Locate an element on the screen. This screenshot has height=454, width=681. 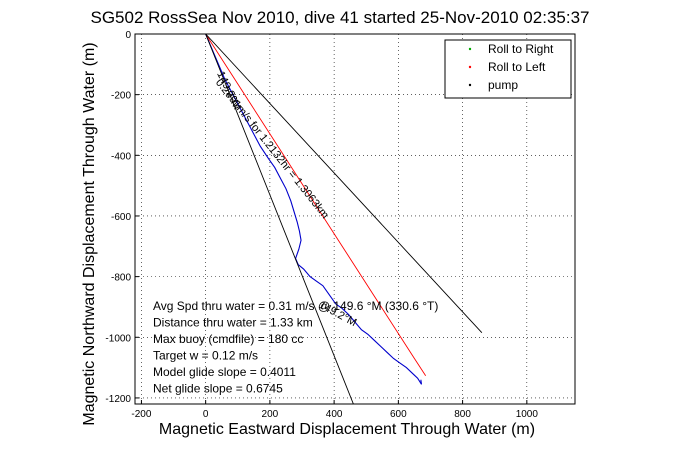
annotation-line: Model glide slope = 0.4011 is located at coordinates (224, 372).